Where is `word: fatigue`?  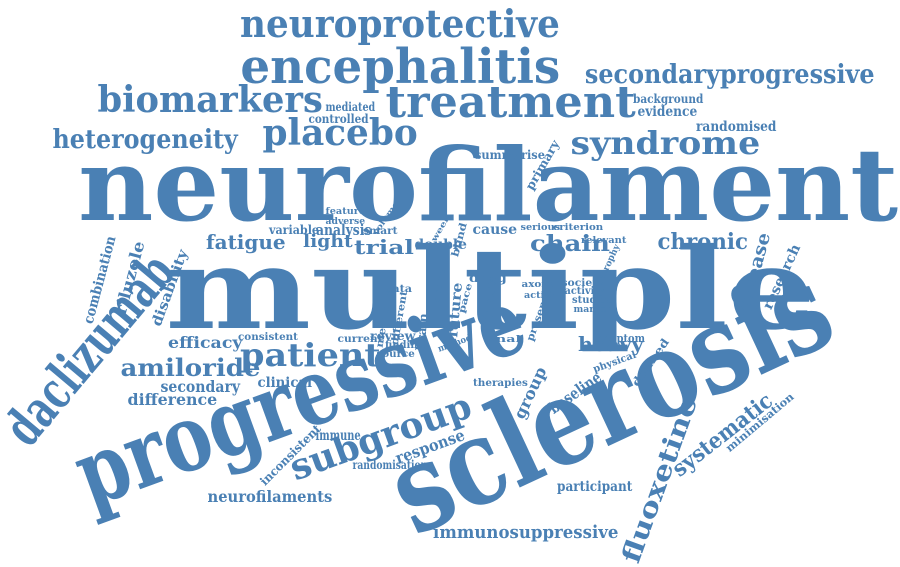
word: fatigue is located at coordinates (246, 242).